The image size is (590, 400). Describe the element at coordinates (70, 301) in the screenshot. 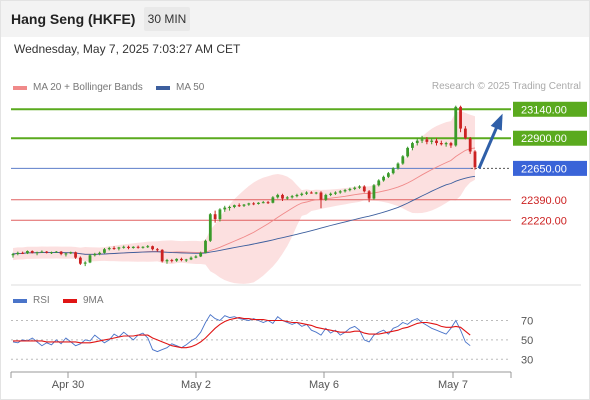

I see `ma9-swatch` at that location.